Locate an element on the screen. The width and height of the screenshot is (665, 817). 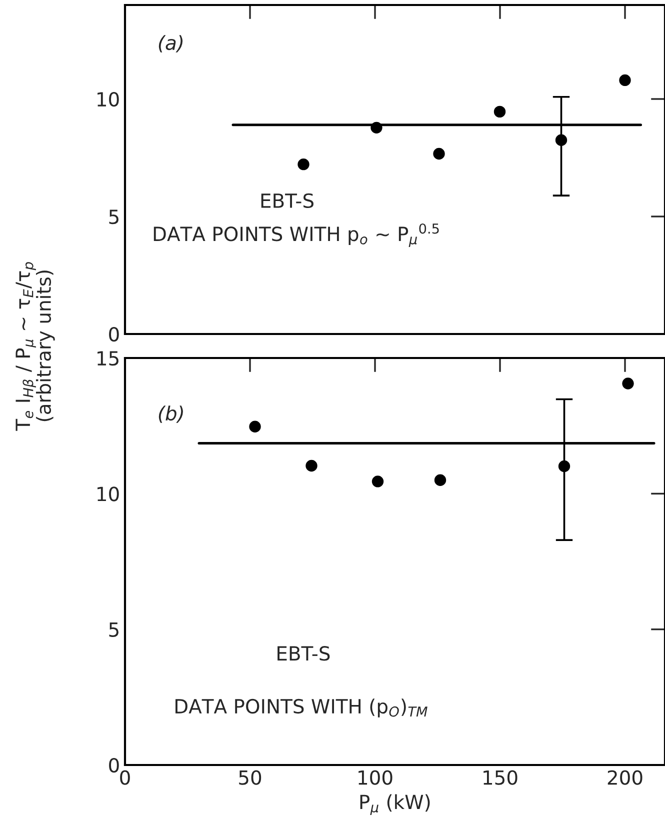
annotation: DATA POINTS WITH (p$_{O}$)$_{TM}$ is located at coordinates (302, 708).